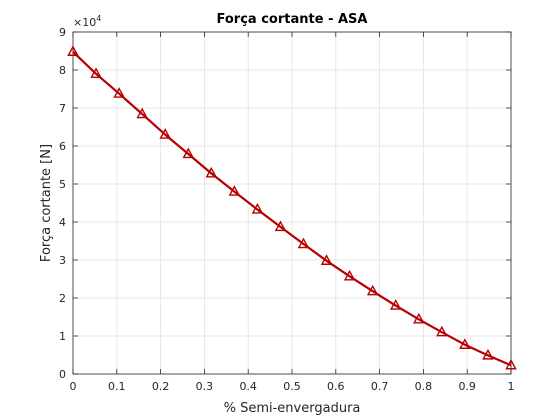 The height and width of the screenshot is (420, 560). Describe the element at coordinates (62, 298) in the screenshot. I see `y-tick-label: 2` at that location.